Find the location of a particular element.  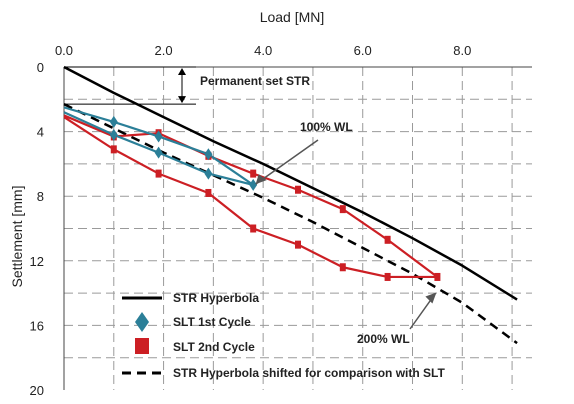

legend-label: STR Hyperbola is located at coordinates (216, 298).